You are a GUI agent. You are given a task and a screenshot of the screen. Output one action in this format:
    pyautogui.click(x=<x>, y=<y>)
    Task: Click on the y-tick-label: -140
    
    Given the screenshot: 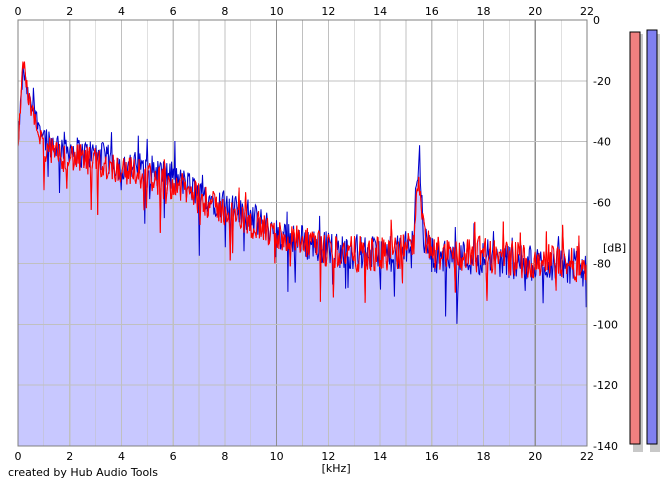 What is the action you would take?
    pyautogui.click(x=605, y=446)
    